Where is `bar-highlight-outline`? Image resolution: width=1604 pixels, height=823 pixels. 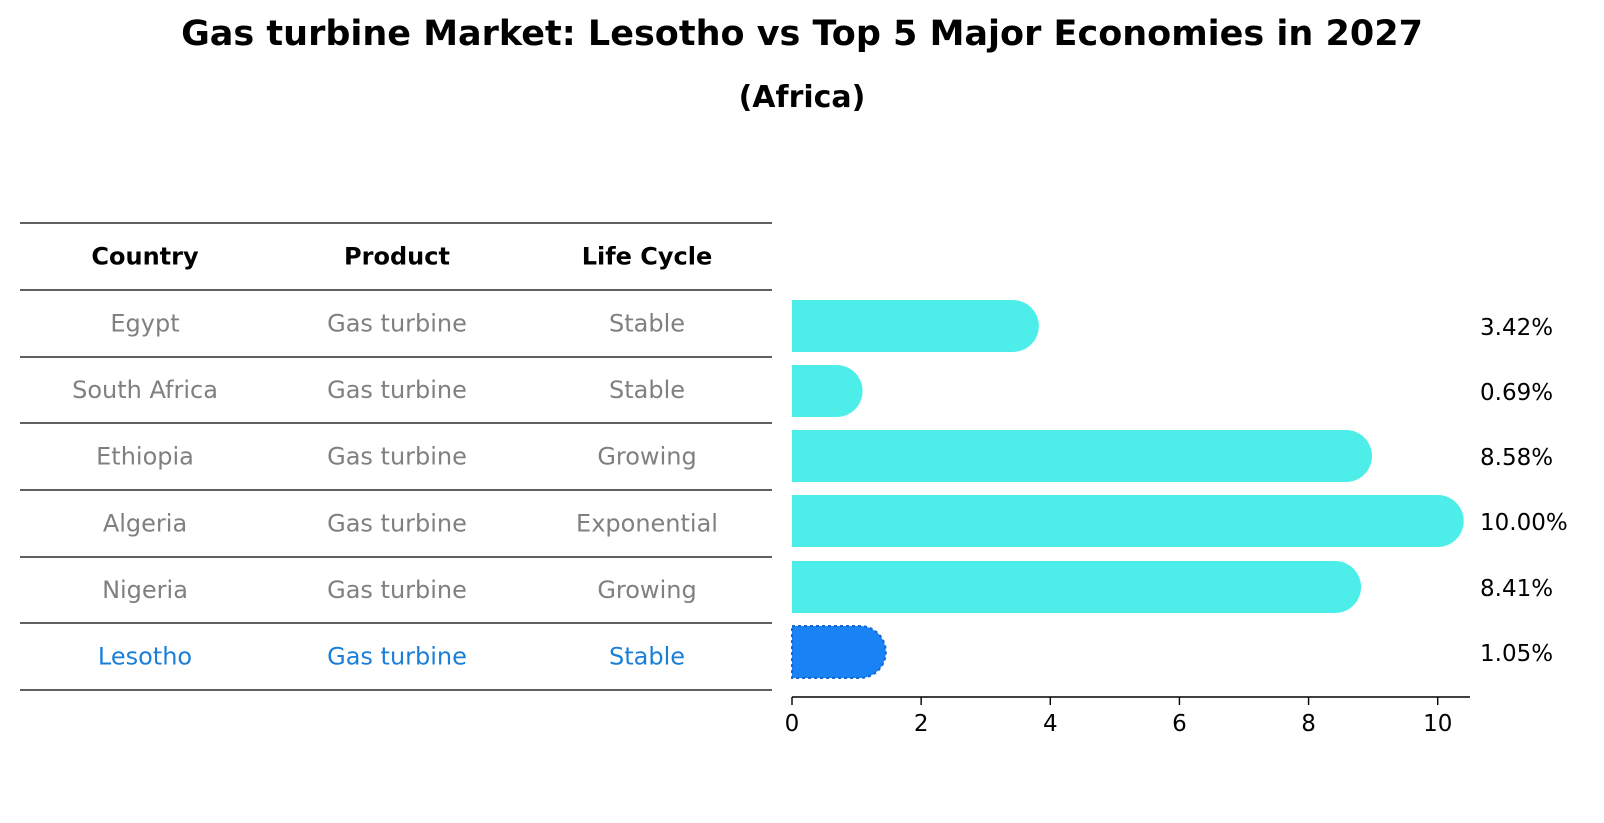
bar-highlight-outline is located at coordinates (839, 652).